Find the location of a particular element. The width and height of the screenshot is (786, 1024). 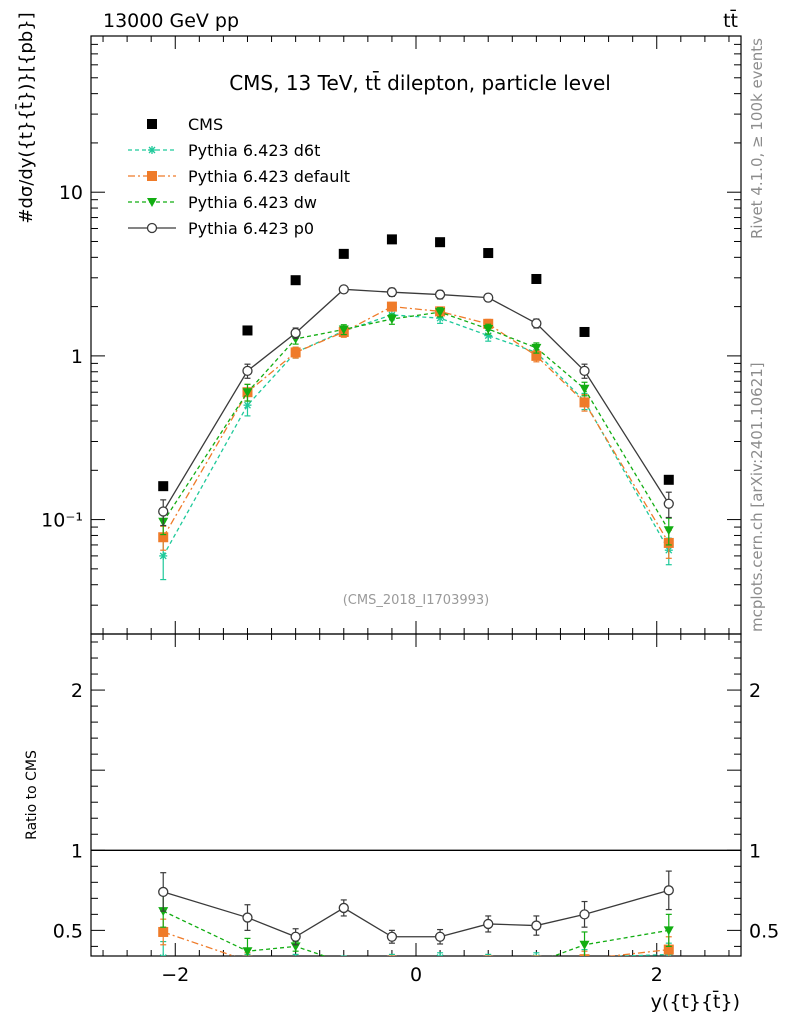

process-label: tt̄ is located at coordinates (730, 20).